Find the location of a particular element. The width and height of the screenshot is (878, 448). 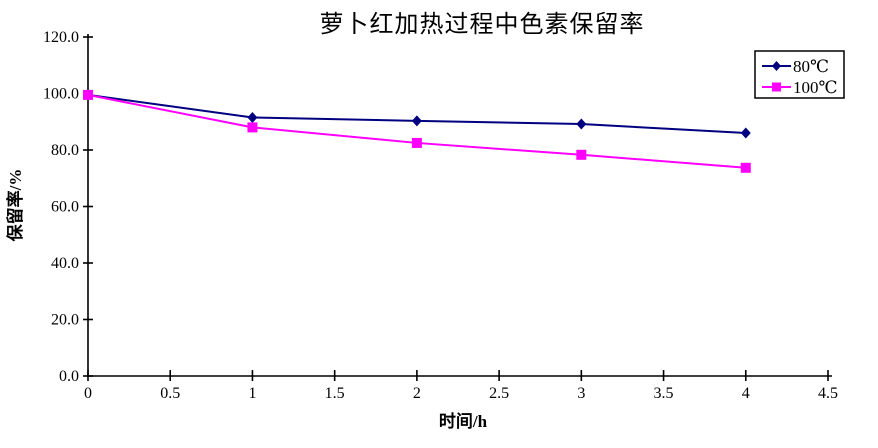

legend-label: 80℃ is located at coordinates (811, 66).